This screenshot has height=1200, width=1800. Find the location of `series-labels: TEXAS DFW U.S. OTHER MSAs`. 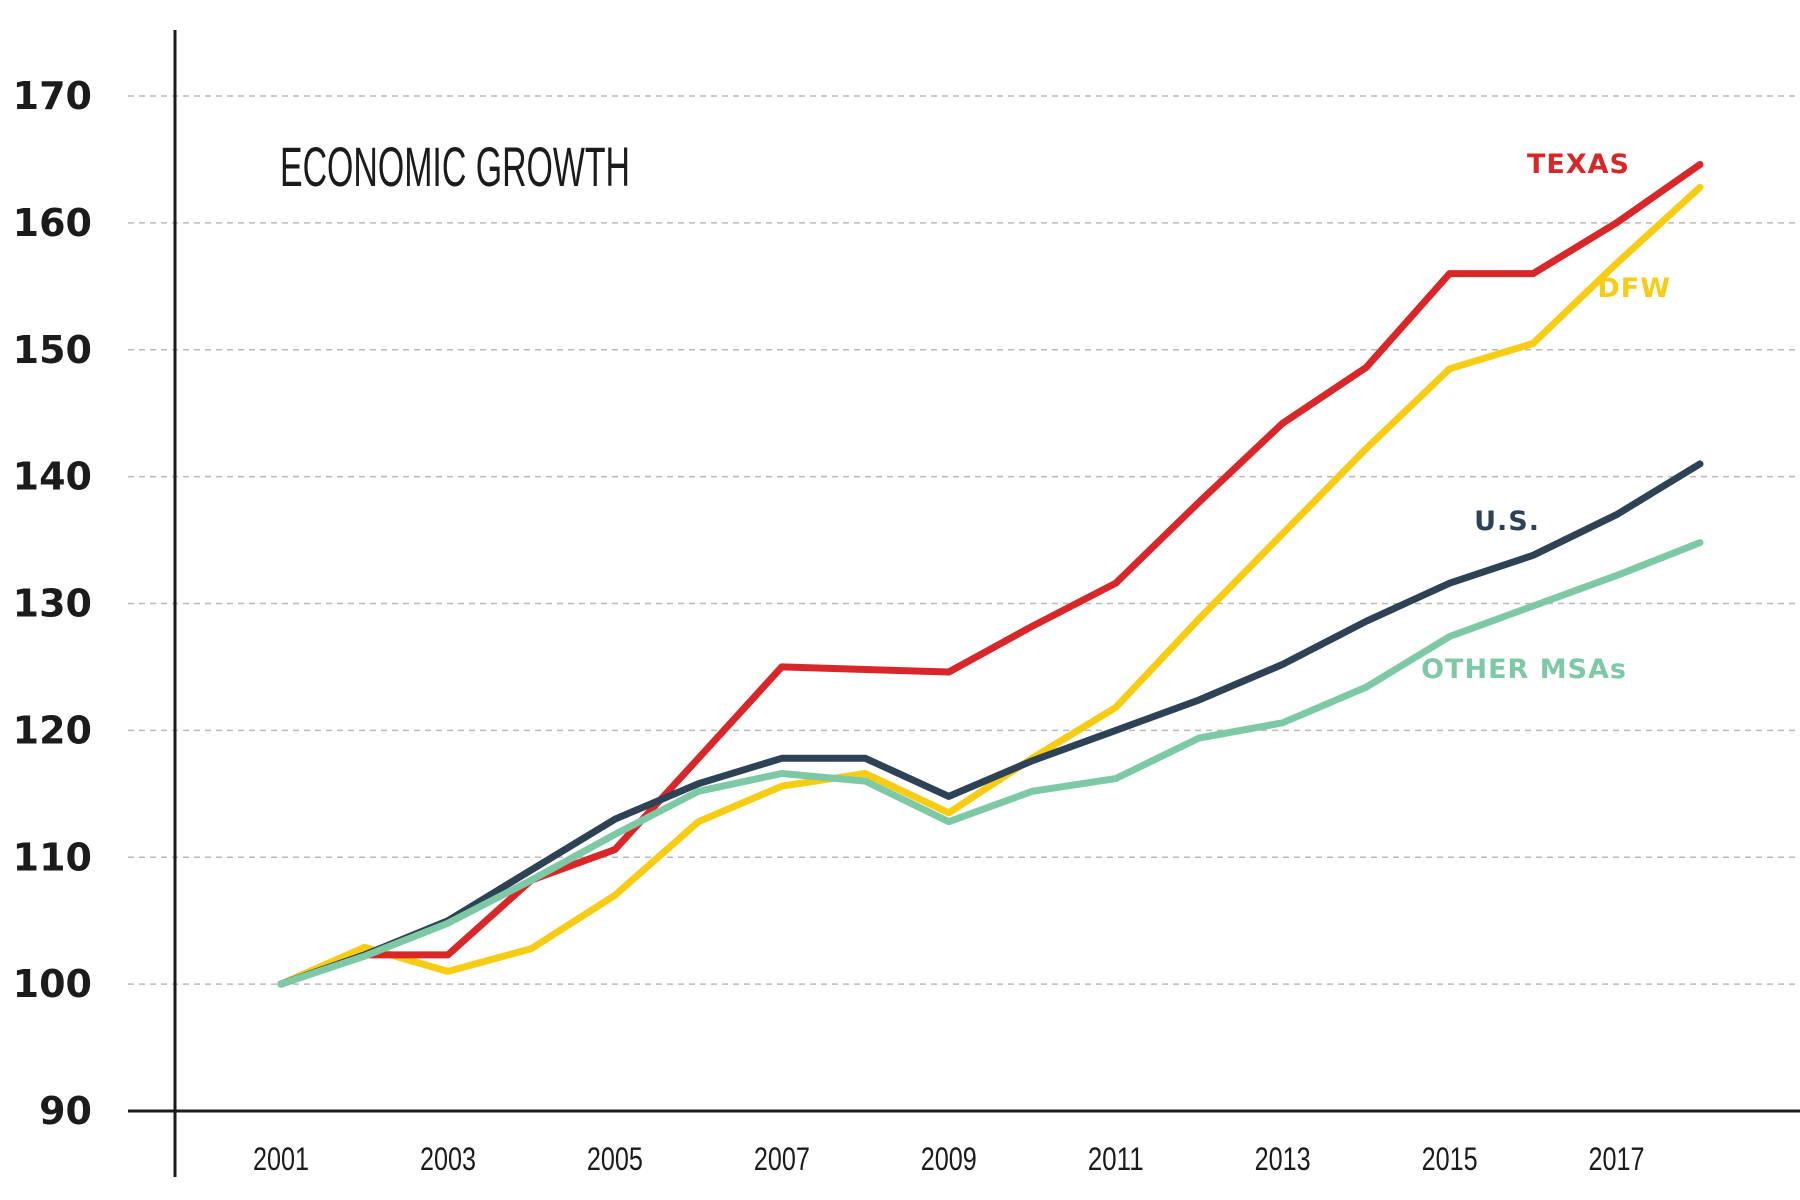

series-labels: TEXAS DFW U.S. OTHER MSAs is located at coordinates (1546, 417).